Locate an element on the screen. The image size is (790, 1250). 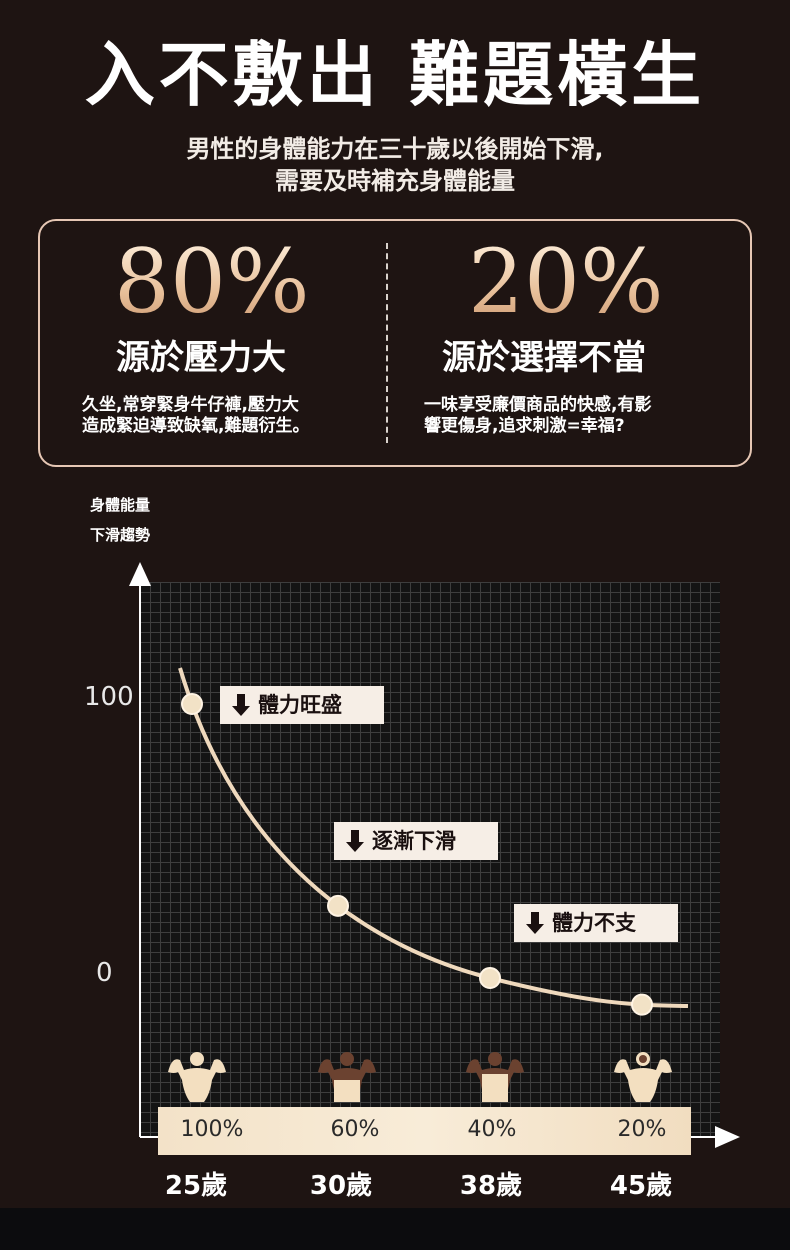
bottom-band is located at coordinates (395, 1229).